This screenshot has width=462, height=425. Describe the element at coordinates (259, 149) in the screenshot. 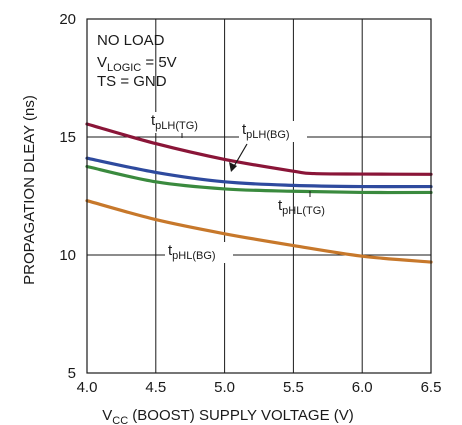

I see `series-line-tplhtg` at that location.